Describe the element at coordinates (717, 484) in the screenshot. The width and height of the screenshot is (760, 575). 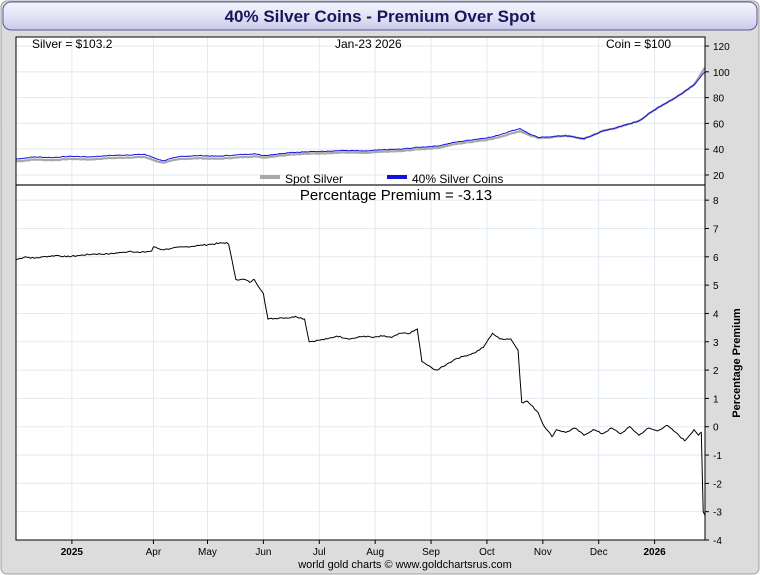
I see `bottom-y-tick-label: -2` at that location.